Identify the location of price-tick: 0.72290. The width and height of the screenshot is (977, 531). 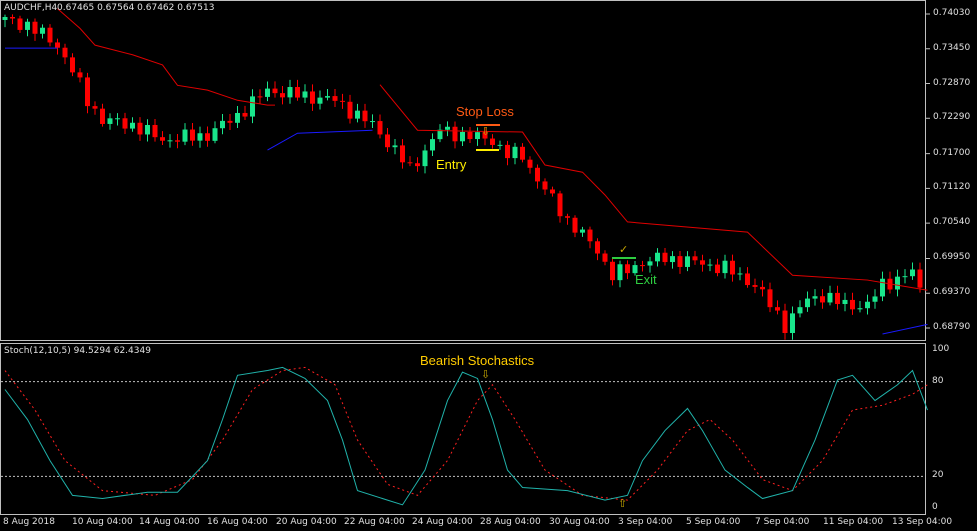
(952, 117).